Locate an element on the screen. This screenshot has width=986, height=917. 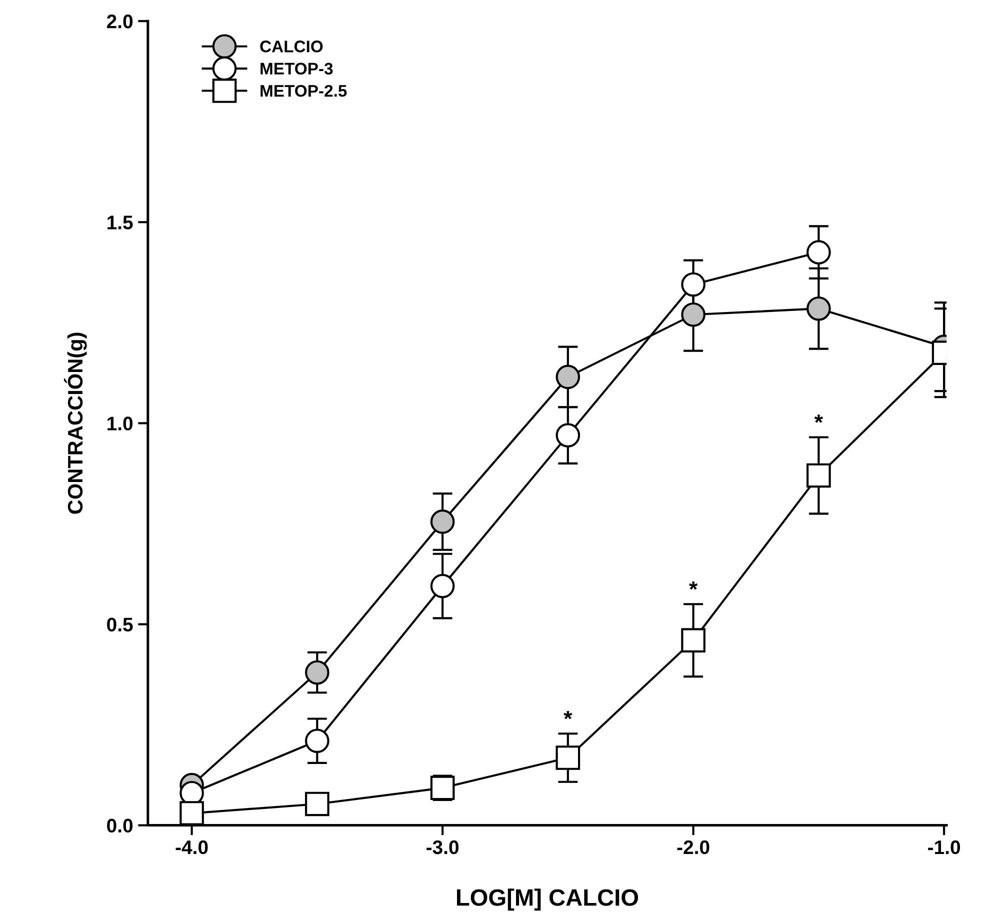
x-tick-label: -3.0 is located at coordinates (442, 847).